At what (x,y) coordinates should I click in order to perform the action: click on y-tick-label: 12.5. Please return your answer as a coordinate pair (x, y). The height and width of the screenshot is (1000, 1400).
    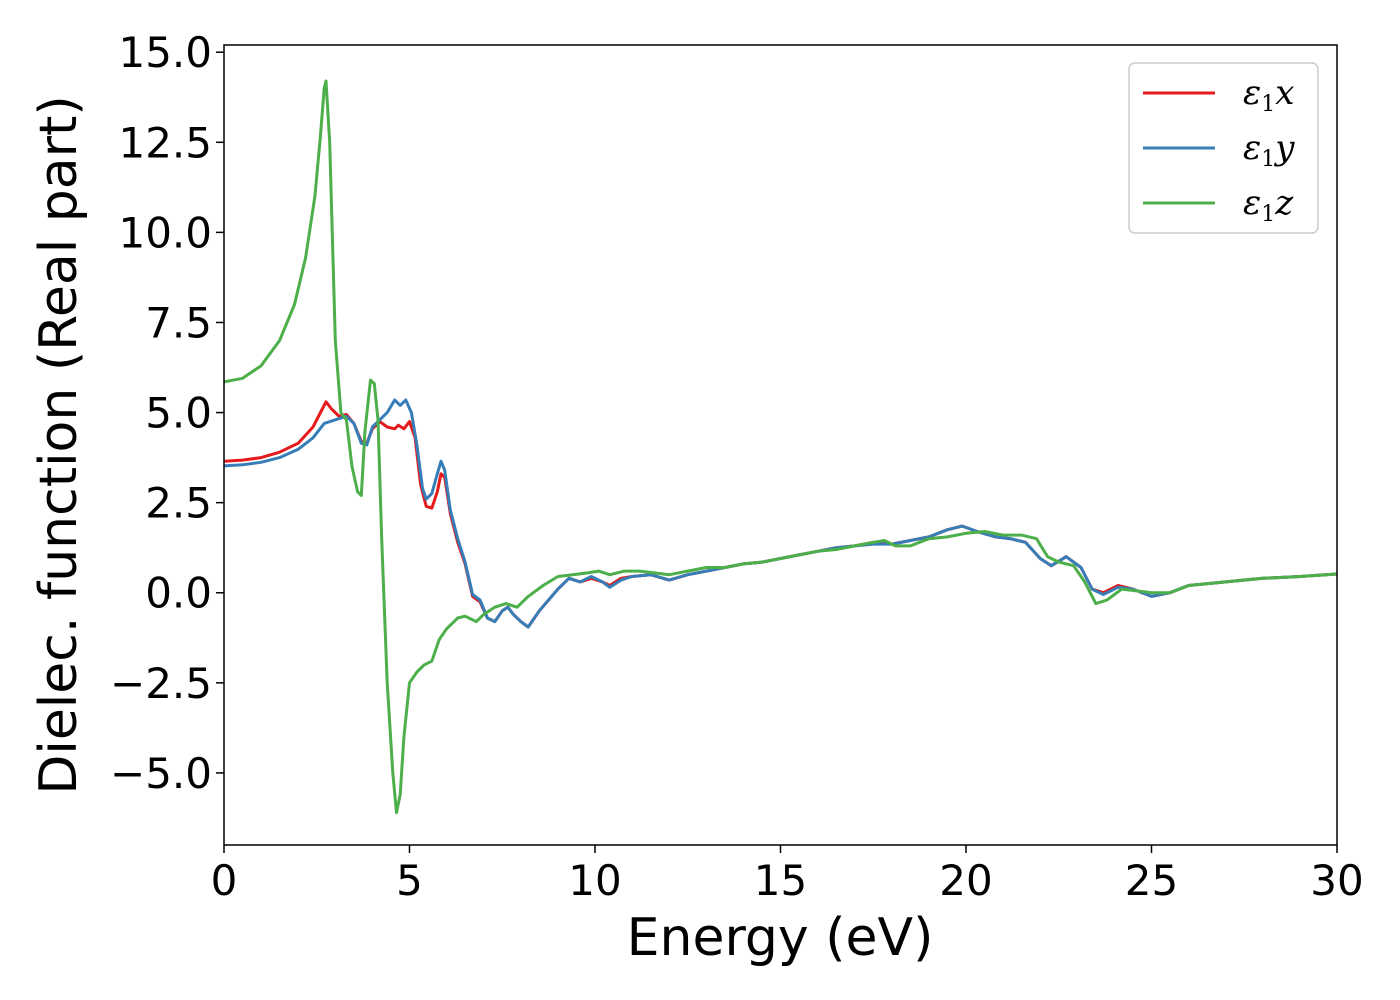
    Looking at the image, I should click on (165, 142).